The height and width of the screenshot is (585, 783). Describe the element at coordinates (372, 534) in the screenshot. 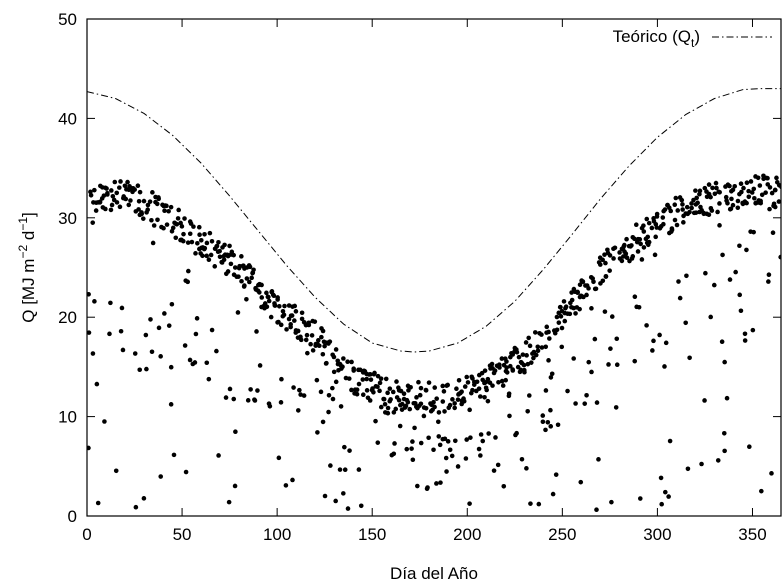

I see `x-tick-label: 150` at that location.